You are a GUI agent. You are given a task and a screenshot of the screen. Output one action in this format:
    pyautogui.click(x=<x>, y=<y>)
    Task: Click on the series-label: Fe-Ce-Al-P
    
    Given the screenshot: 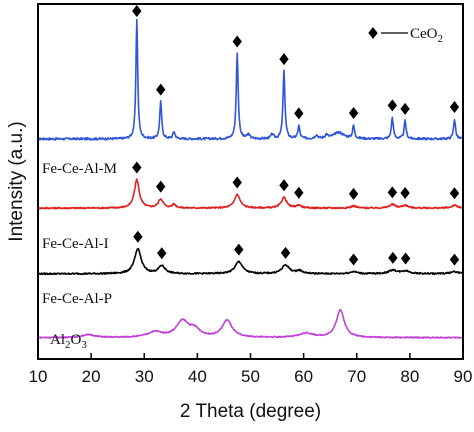 What is the action you would take?
    pyautogui.click(x=77, y=299)
    